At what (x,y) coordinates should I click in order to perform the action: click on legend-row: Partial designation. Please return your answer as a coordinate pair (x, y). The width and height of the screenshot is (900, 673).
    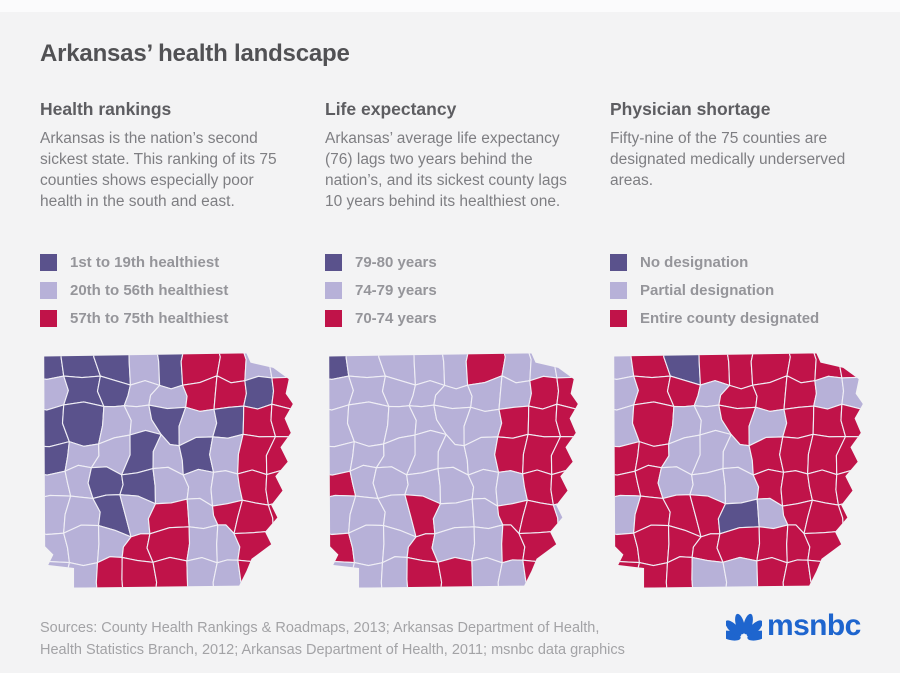
    Looking at the image, I should click on (742, 290).